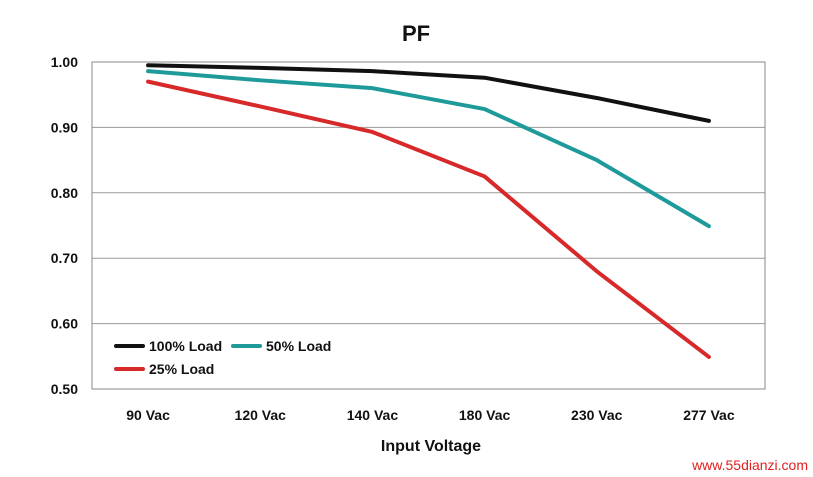 Image resolution: width=813 pixels, height=477 pixels. I want to click on x-axis-label: Input Voltage, so click(431, 446).